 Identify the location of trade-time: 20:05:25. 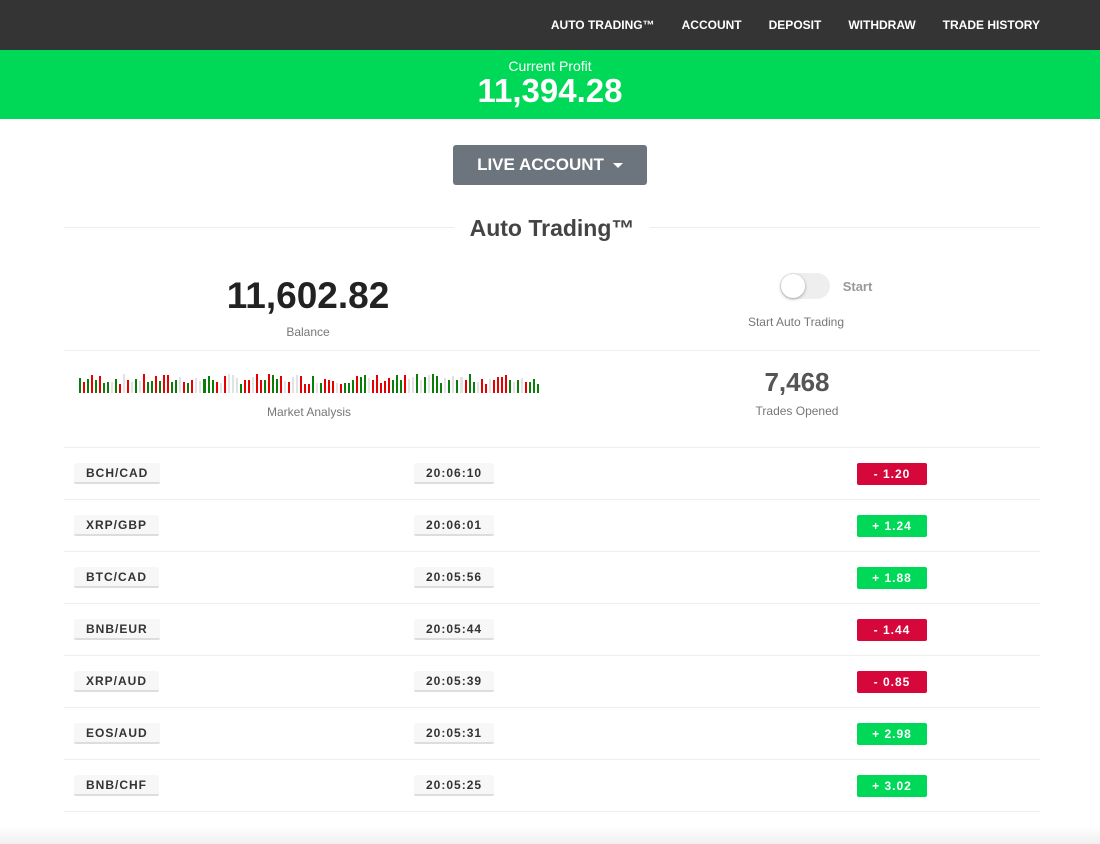
(454, 785).